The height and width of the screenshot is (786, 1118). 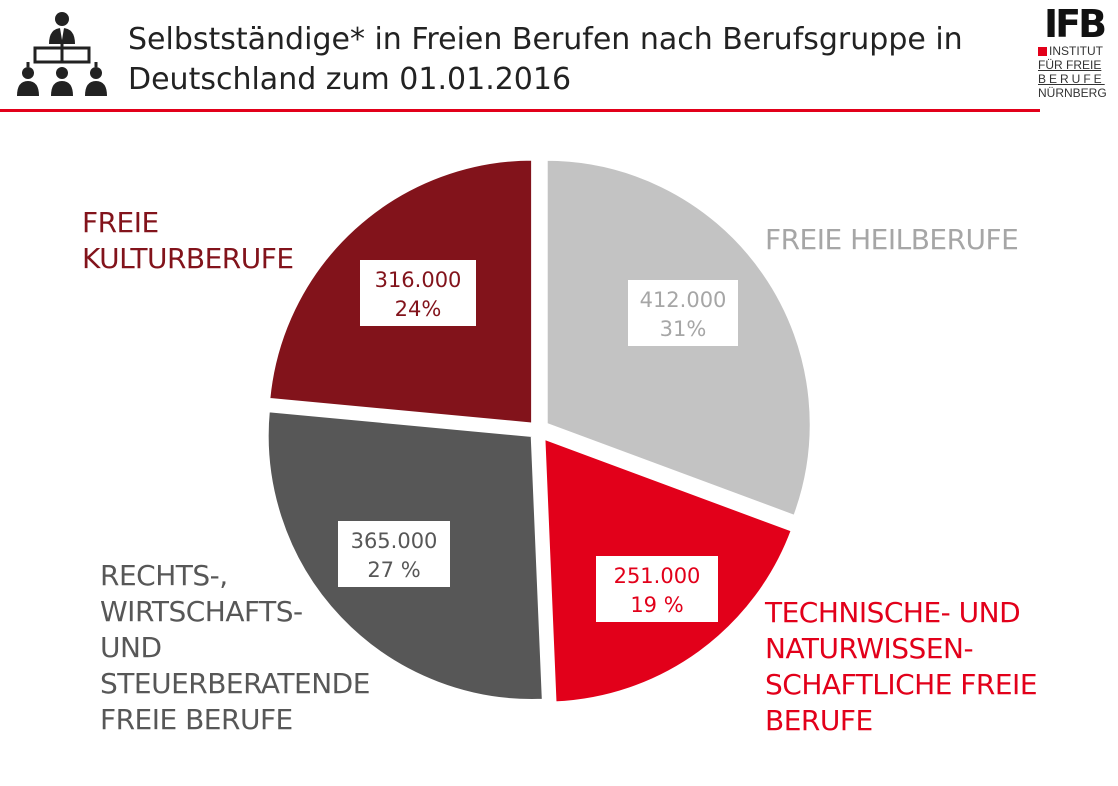 What do you see at coordinates (188, 258) in the screenshot?
I see `category-label-line: KULTURBERUFE` at bounding box center [188, 258].